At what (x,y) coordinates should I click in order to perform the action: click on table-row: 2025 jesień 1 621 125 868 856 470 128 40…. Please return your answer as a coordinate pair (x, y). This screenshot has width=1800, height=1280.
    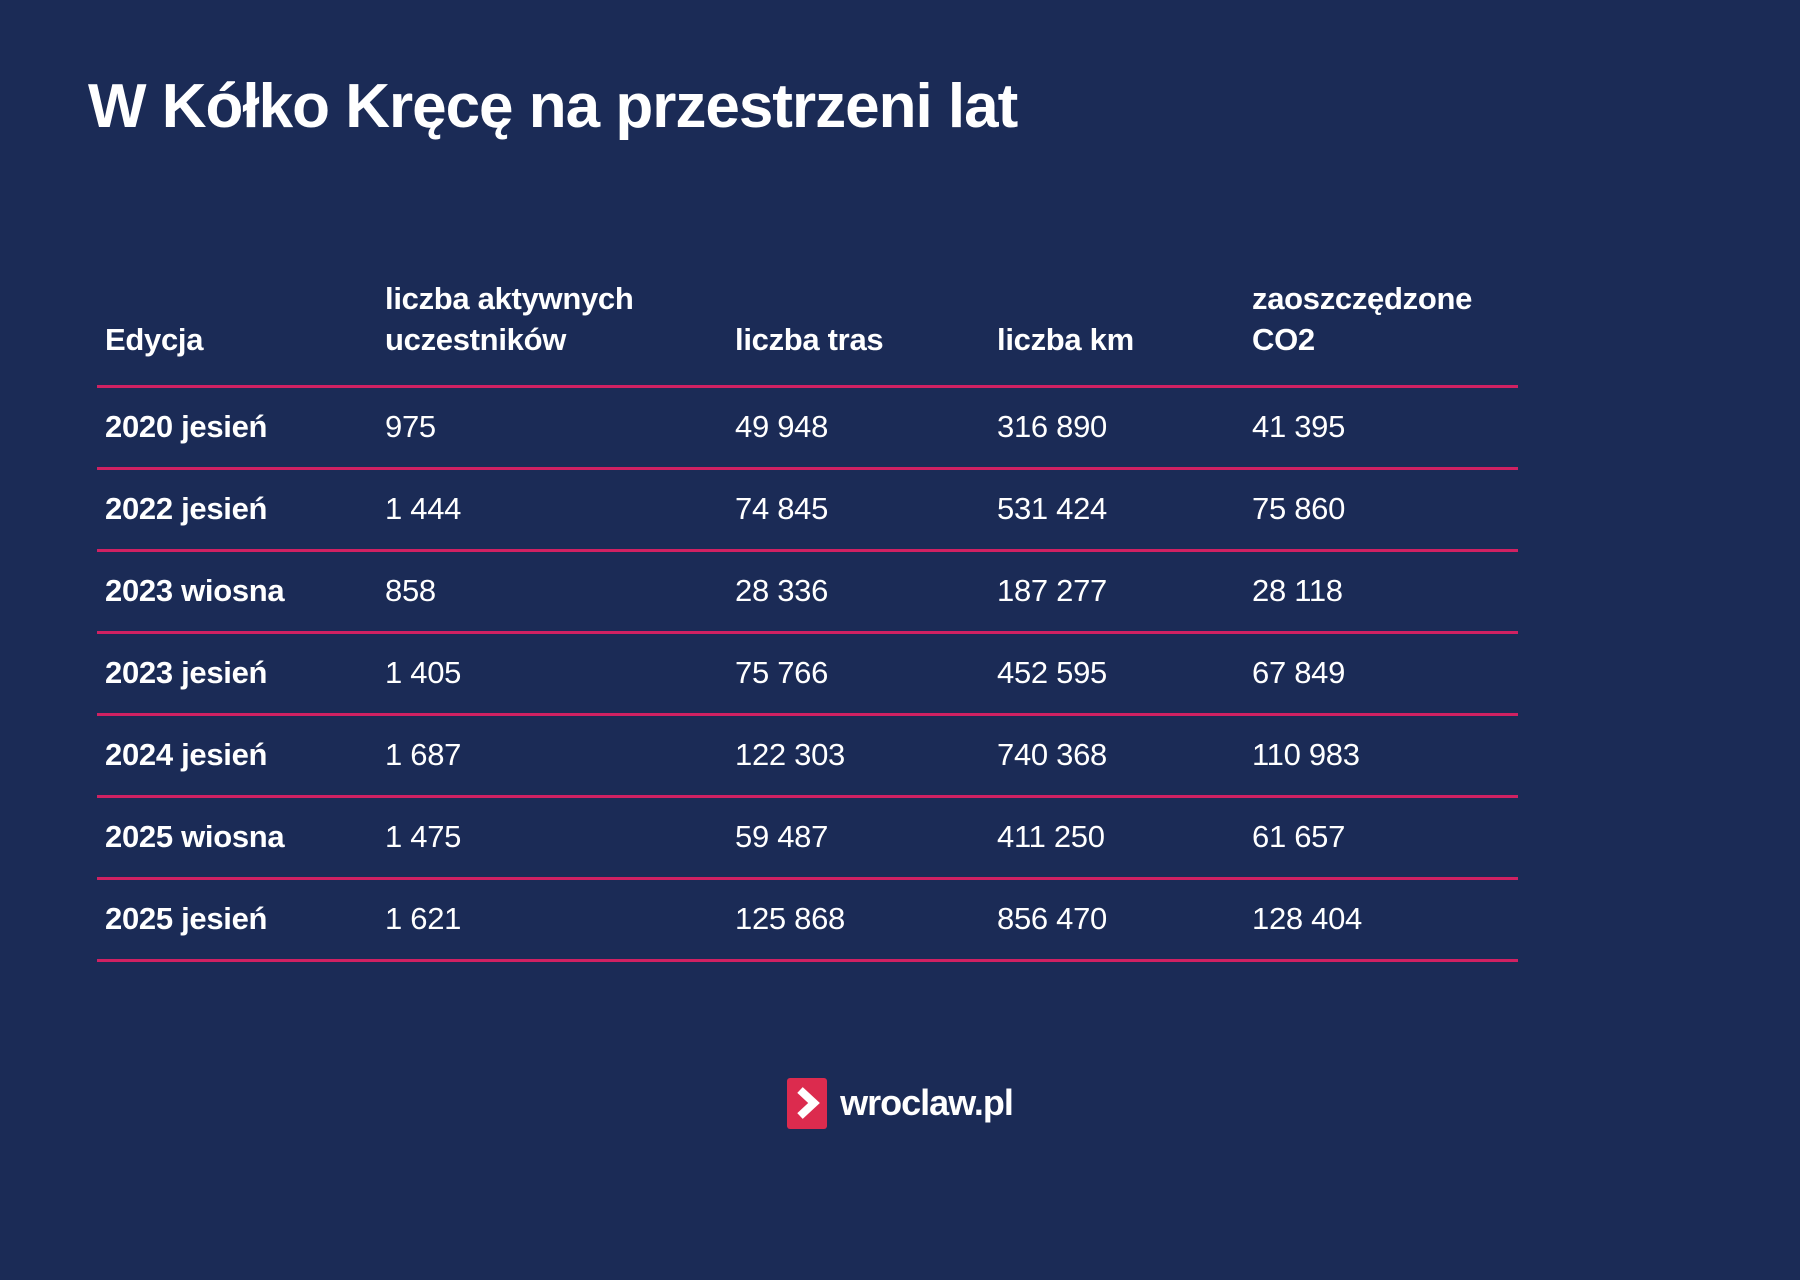
    Looking at the image, I should click on (807, 921).